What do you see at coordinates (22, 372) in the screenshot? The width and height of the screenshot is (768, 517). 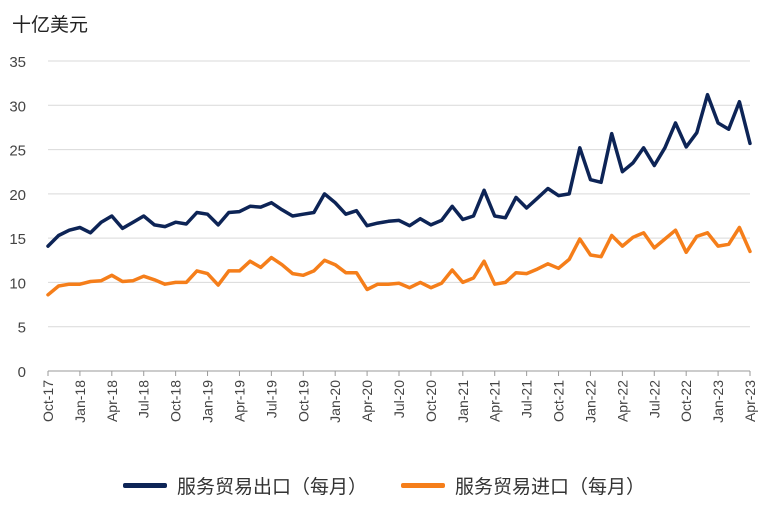 I see `y-tick-label: 0` at bounding box center [22, 372].